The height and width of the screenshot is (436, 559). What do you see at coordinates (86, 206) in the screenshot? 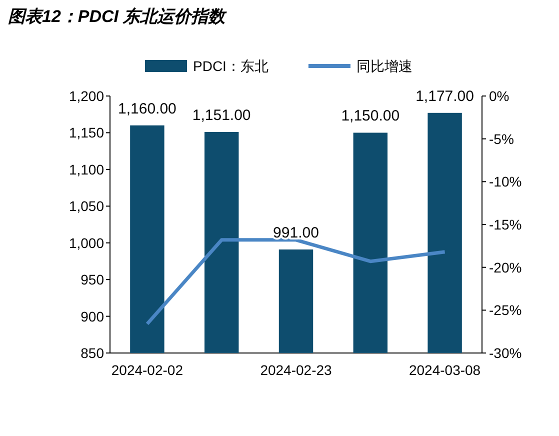
I see `y-tick-label: 1,050` at bounding box center [86, 206].